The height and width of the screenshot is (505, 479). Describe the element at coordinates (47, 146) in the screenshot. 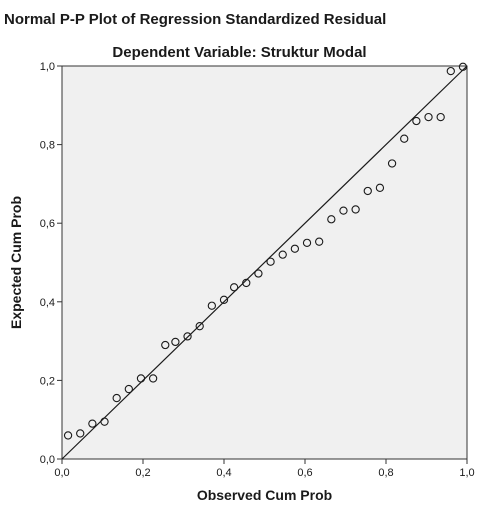

I see `y-tick-label: 0,8` at that location.